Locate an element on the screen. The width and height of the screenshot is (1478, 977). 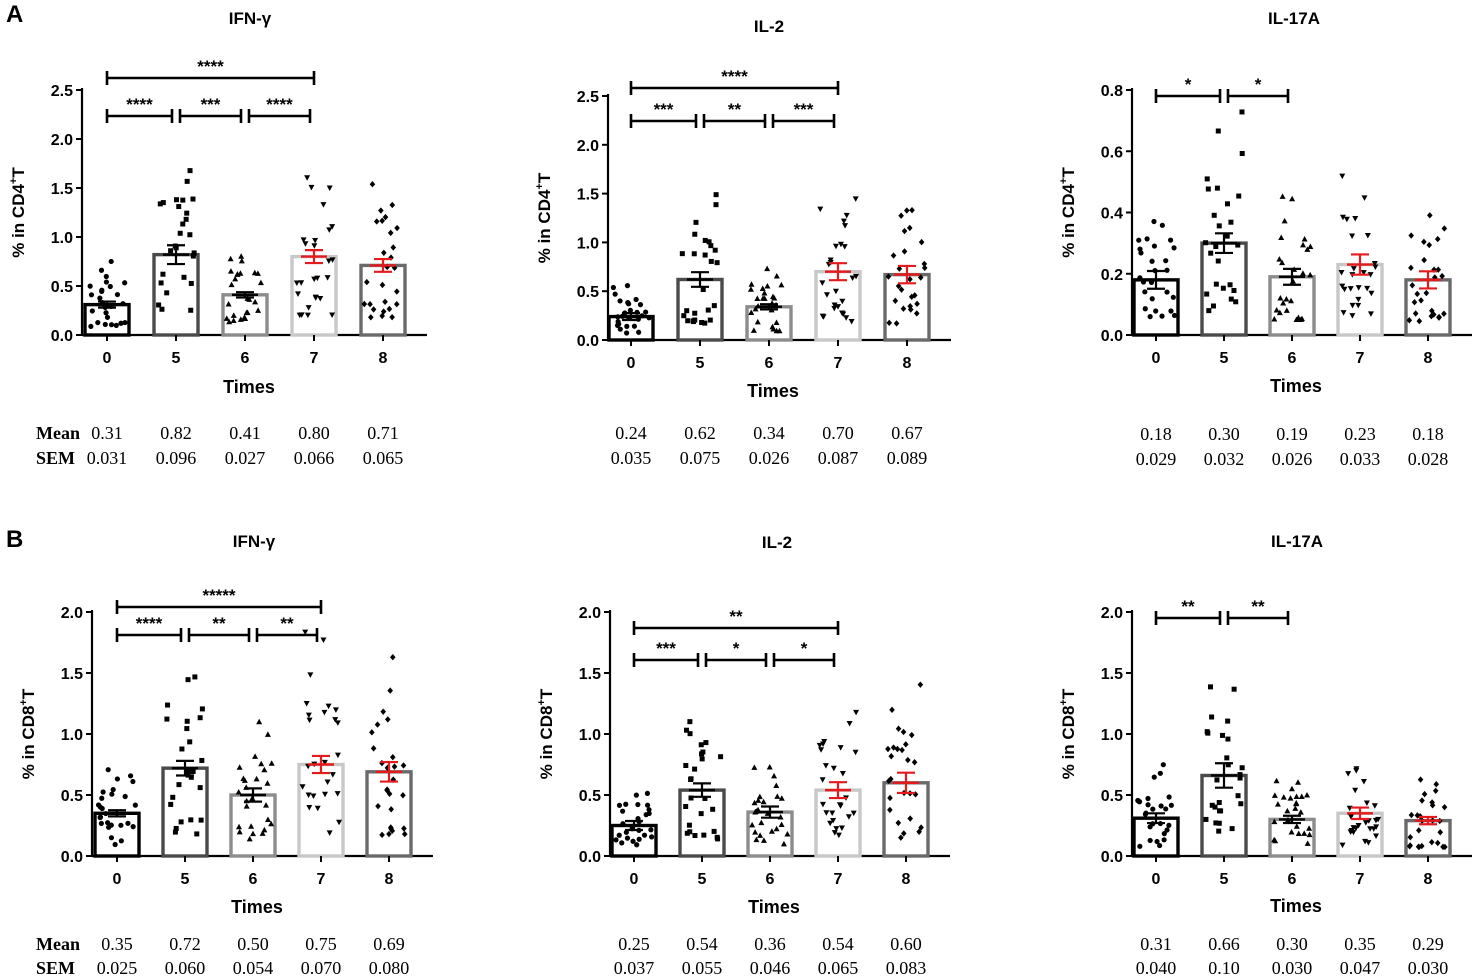
significance-bracket: **** is located at coordinates (149, 628).